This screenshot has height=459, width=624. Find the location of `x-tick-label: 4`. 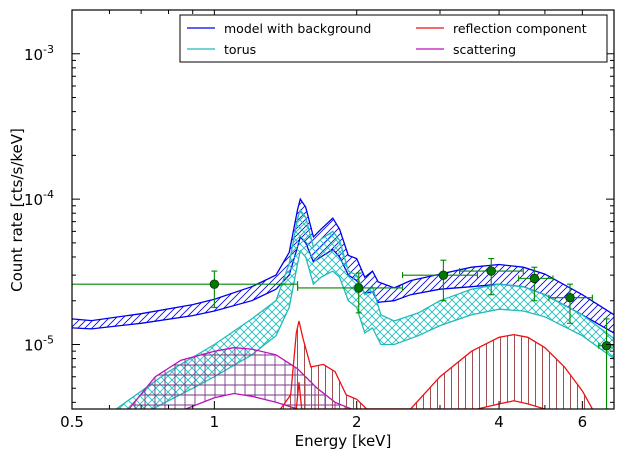

x-tick-label: 4 is located at coordinates (499, 422).